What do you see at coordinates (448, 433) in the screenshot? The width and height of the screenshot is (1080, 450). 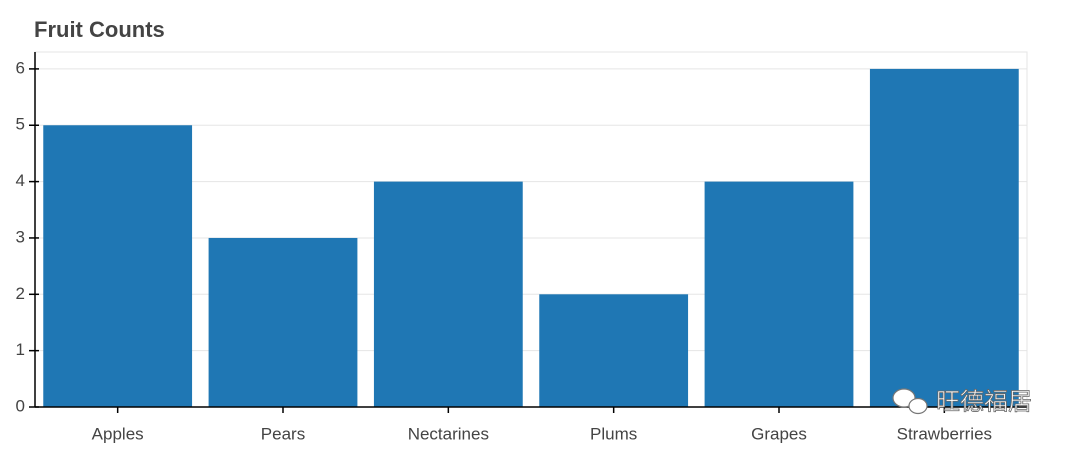 I see `x-tick-label: Nectarines` at bounding box center [448, 433].